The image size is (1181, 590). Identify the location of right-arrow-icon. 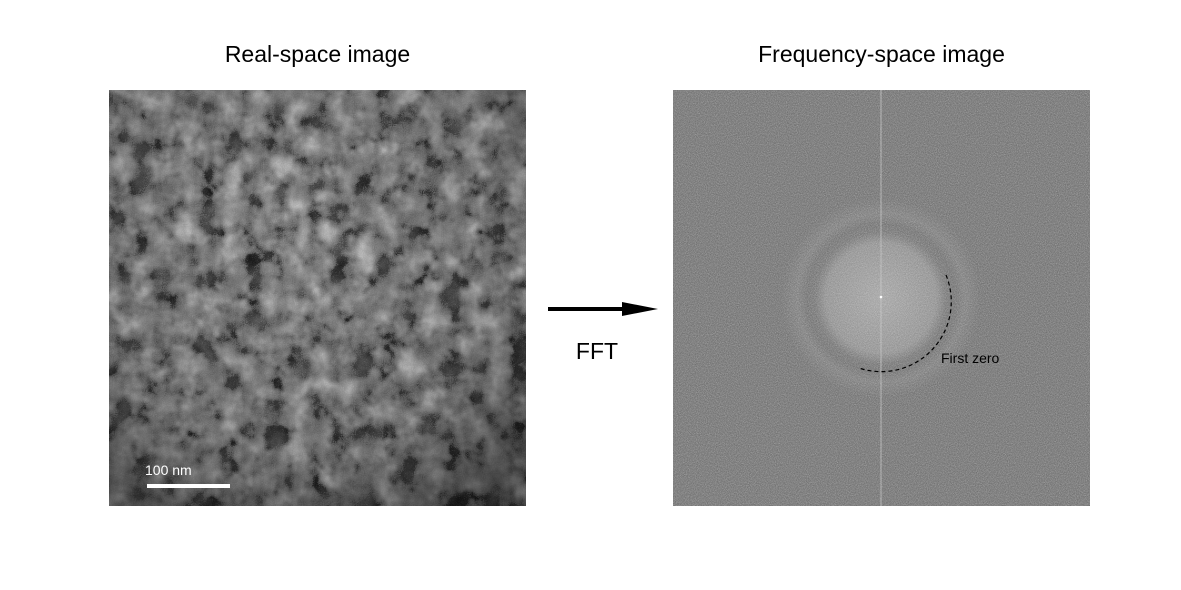
(603, 309).